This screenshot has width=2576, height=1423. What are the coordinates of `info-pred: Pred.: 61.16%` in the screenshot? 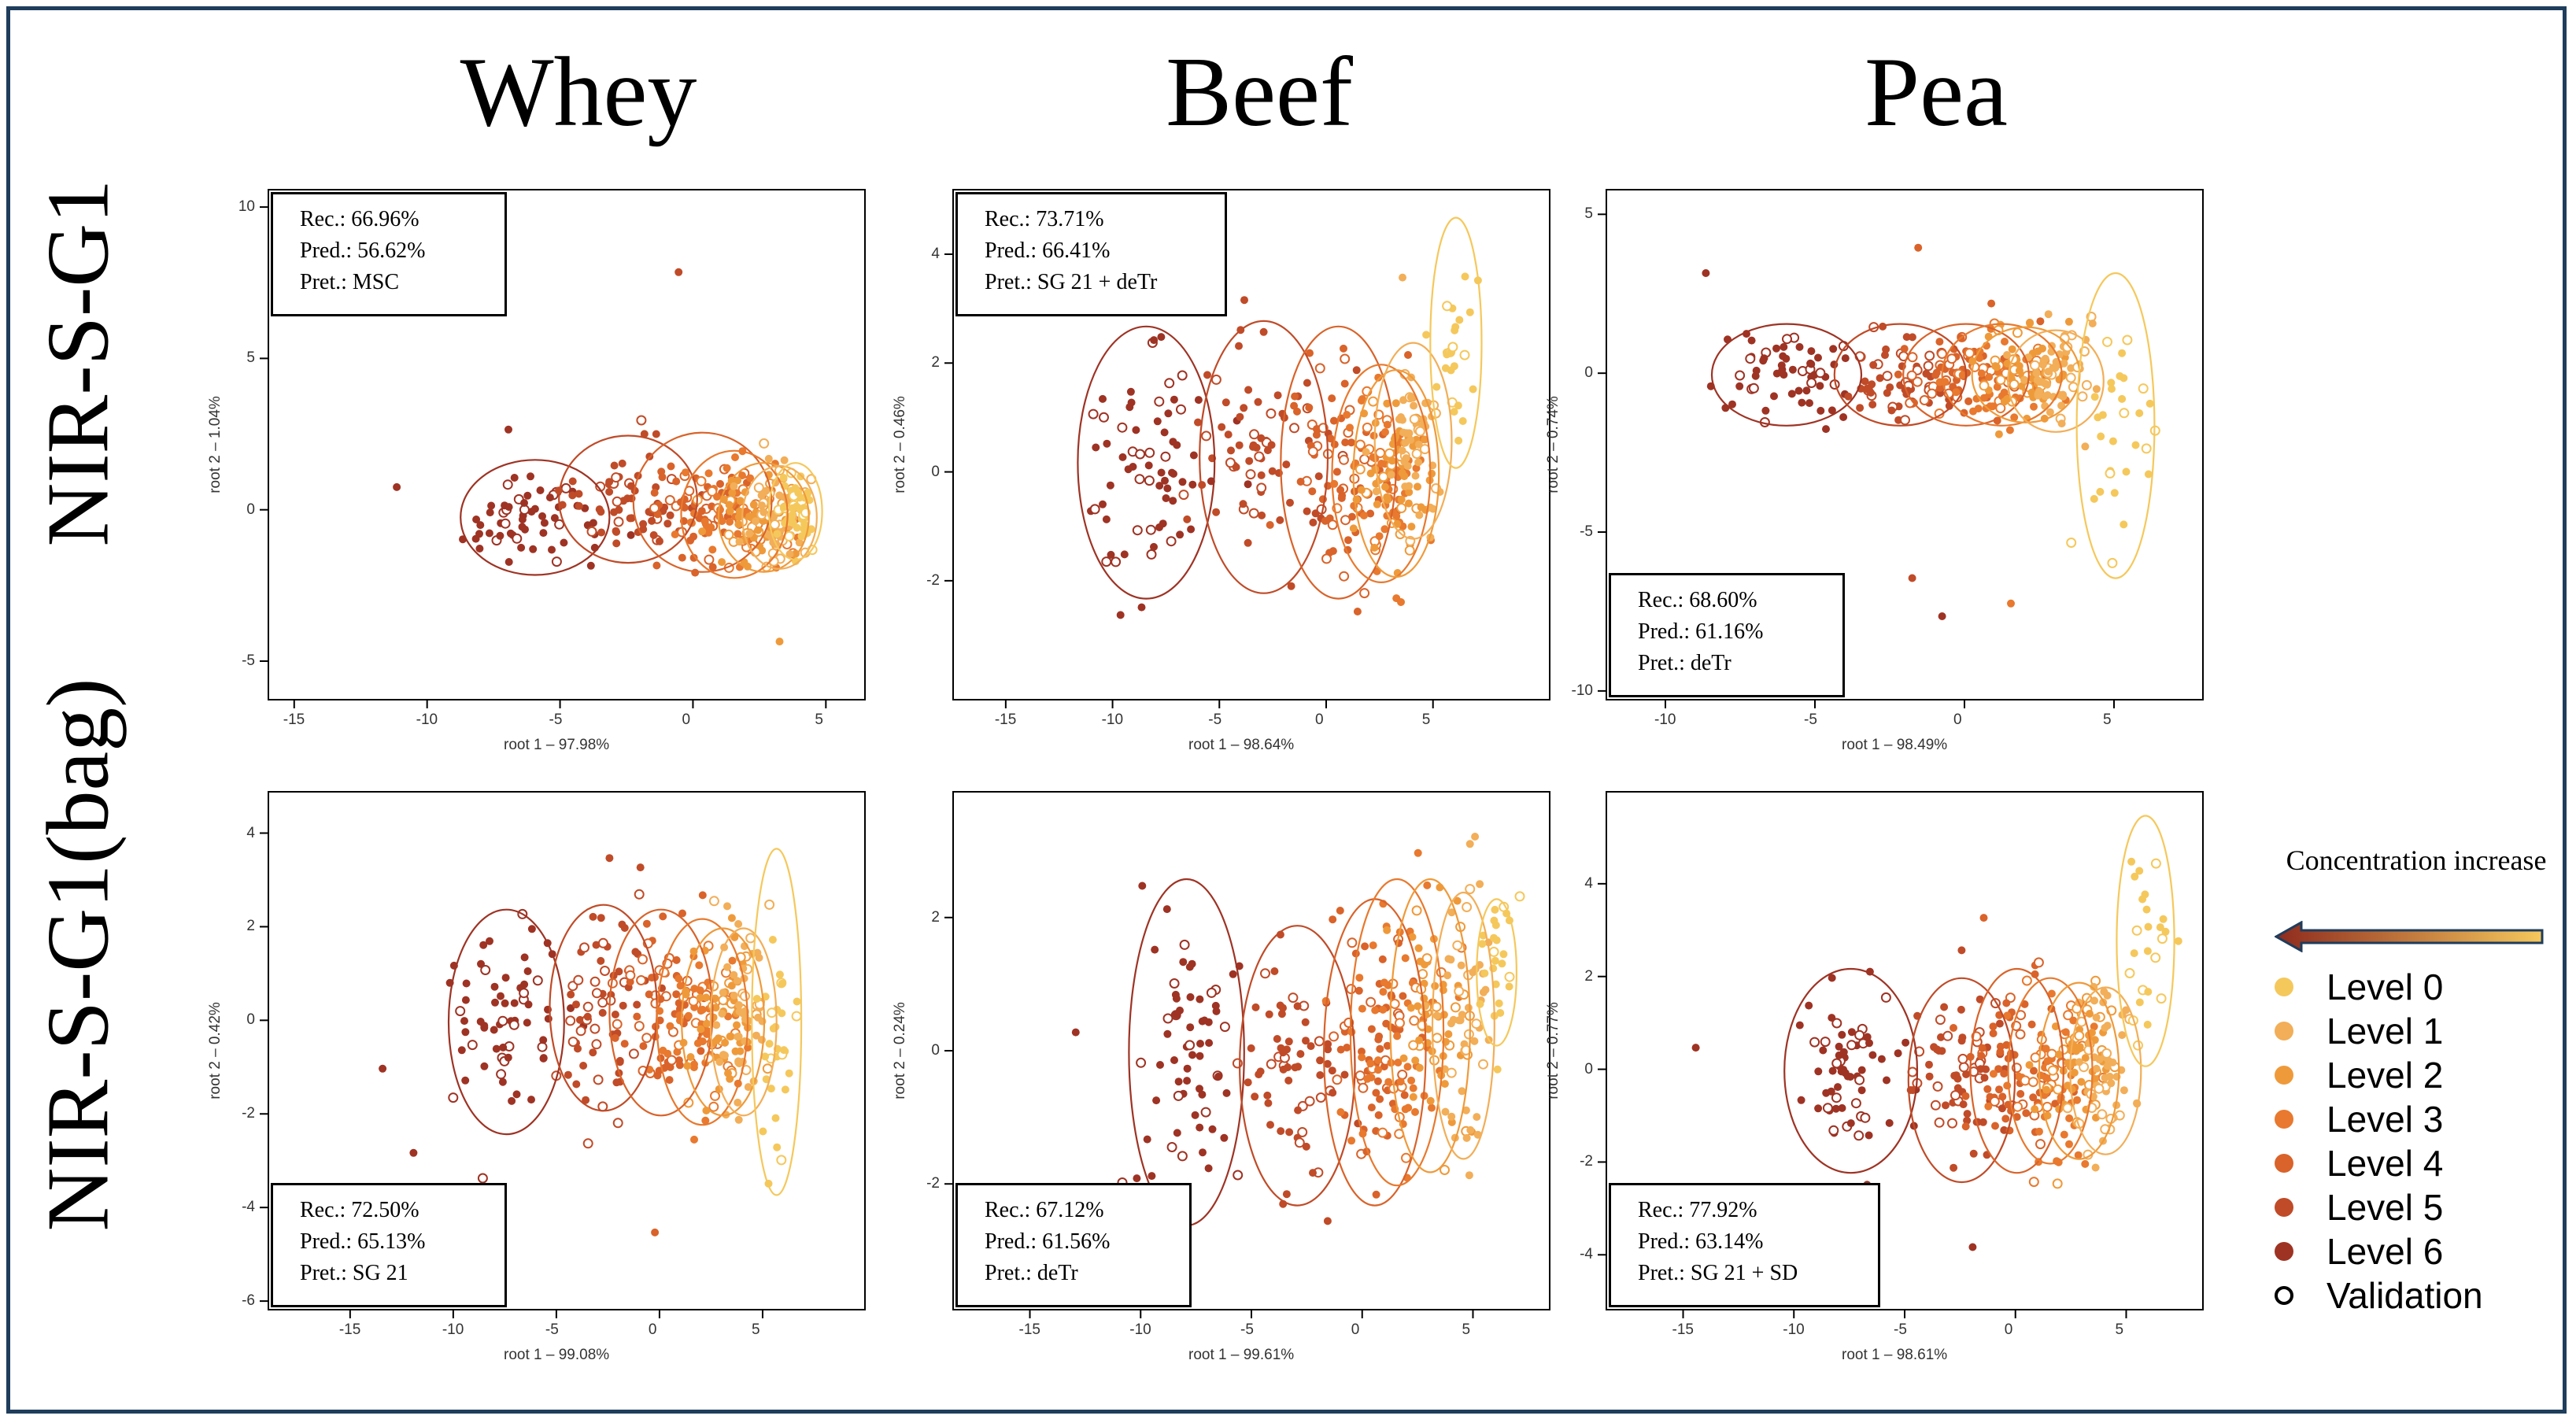 It's located at (1701, 631).